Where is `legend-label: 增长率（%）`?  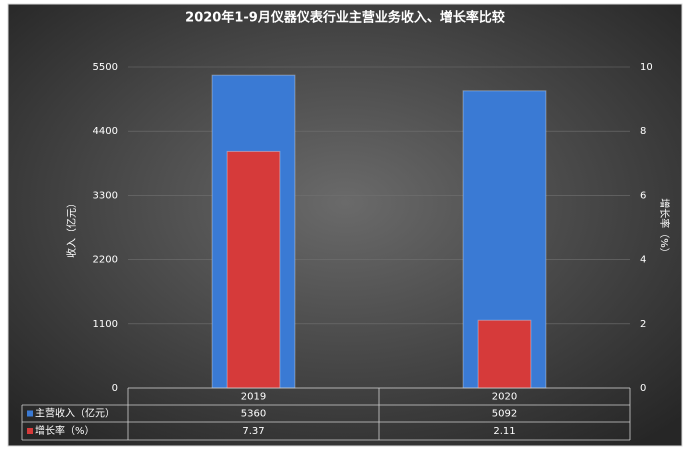 legend-label: 增长率（%） is located at coordinates (65, 430).